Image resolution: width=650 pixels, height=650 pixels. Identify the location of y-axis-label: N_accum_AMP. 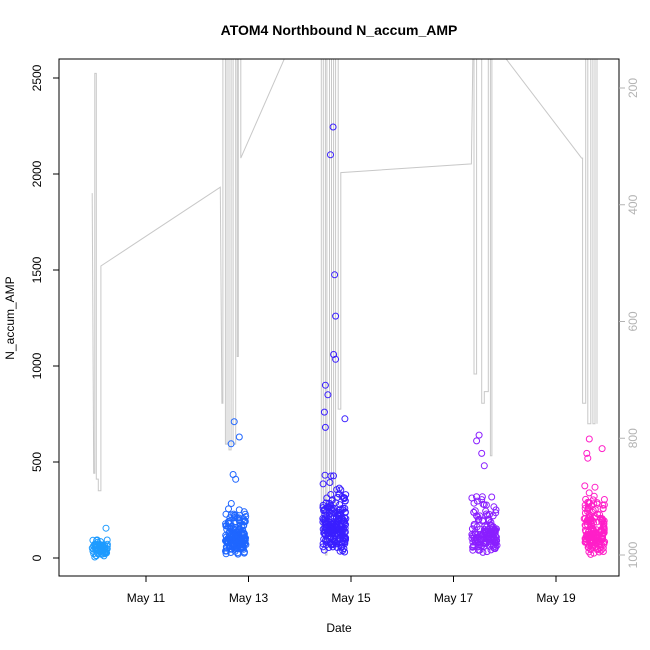
(10, 317).